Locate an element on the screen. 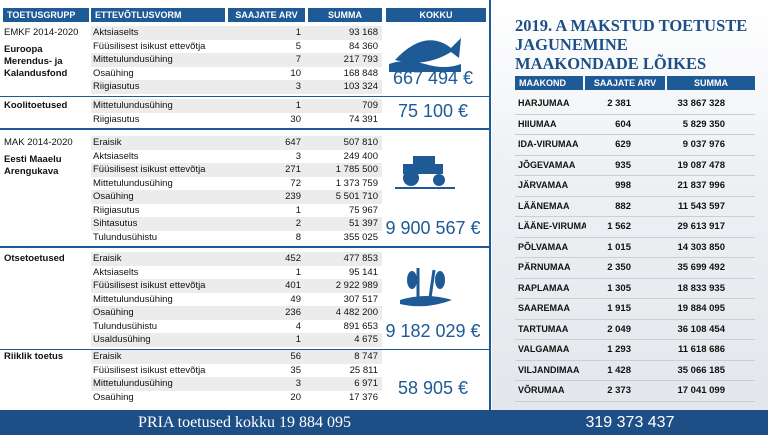 This screenshot has width=768, height=435. form: Eraisik is located at coordinates (107, 258).